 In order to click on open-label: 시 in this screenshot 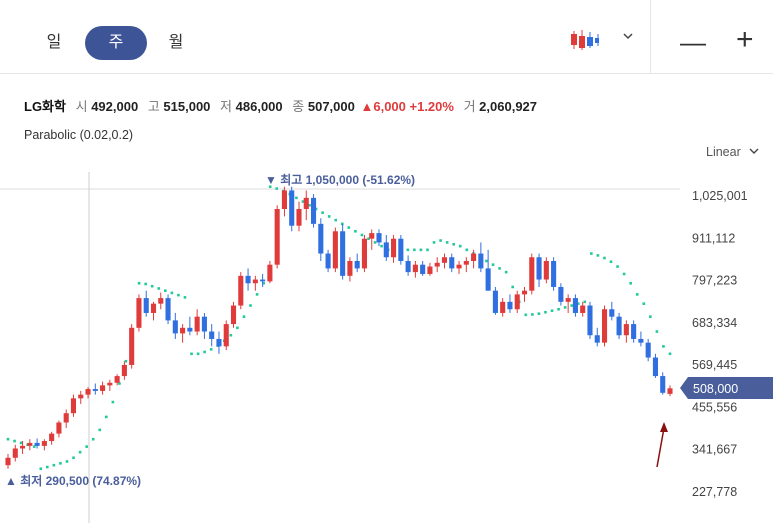, I will do `click(81, 106)`.